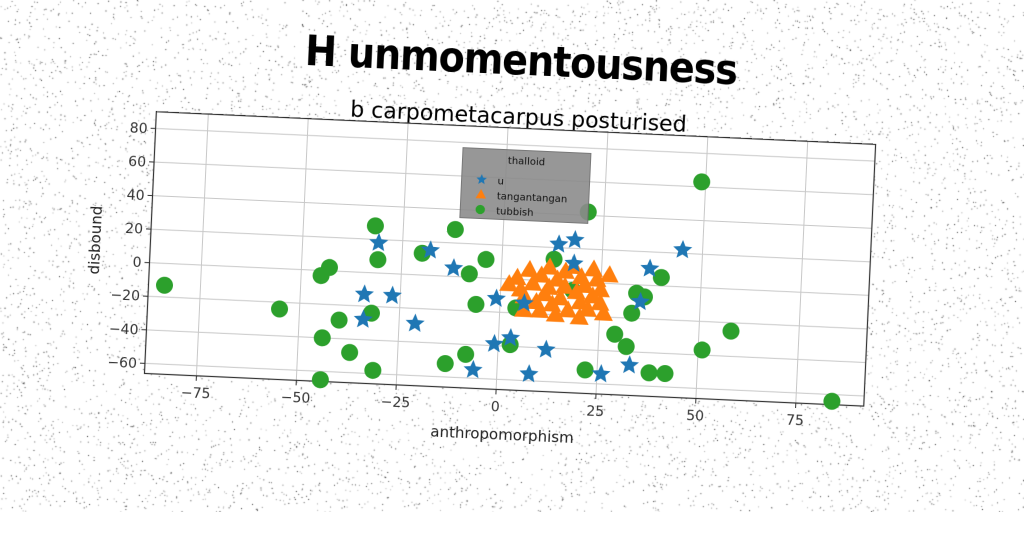  What do you see at coordinates (500, 181) in the screenshot?
I see `legend-label-u: u` at bounding box center [500, 181].